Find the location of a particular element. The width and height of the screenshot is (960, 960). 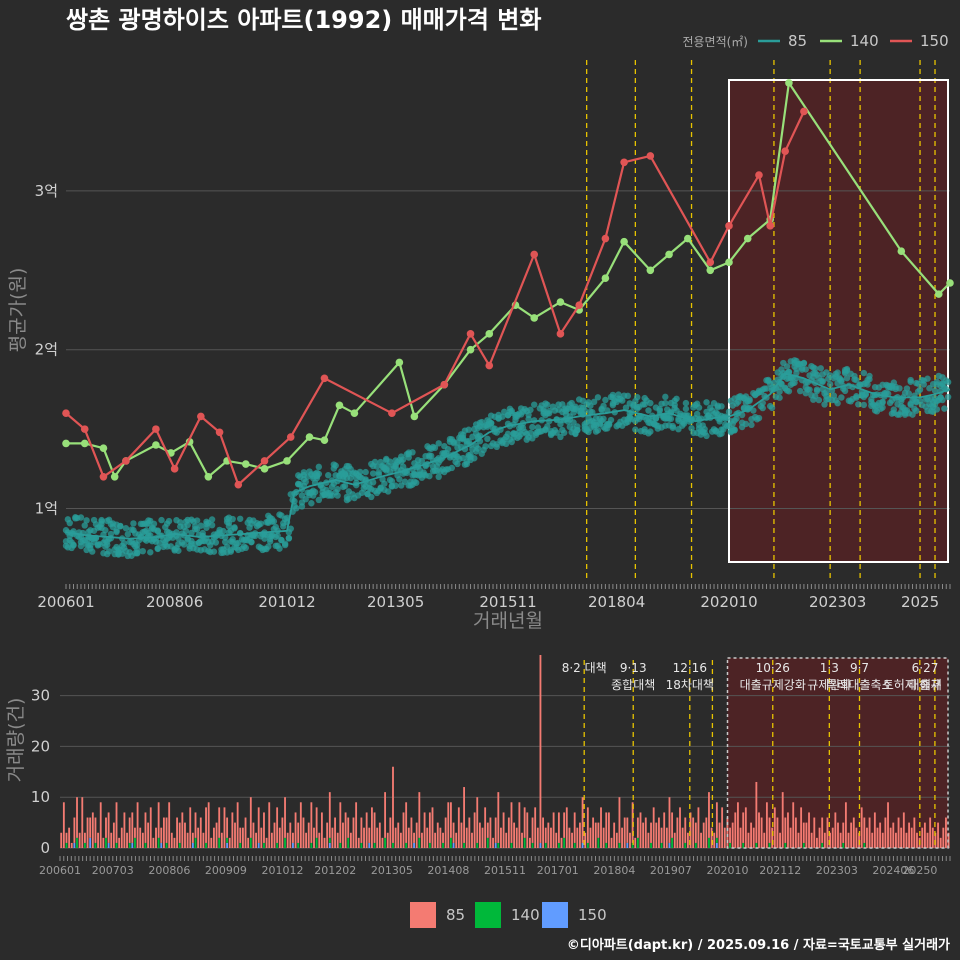

policy-label: 6·27 is located at coordinates (925, 668).